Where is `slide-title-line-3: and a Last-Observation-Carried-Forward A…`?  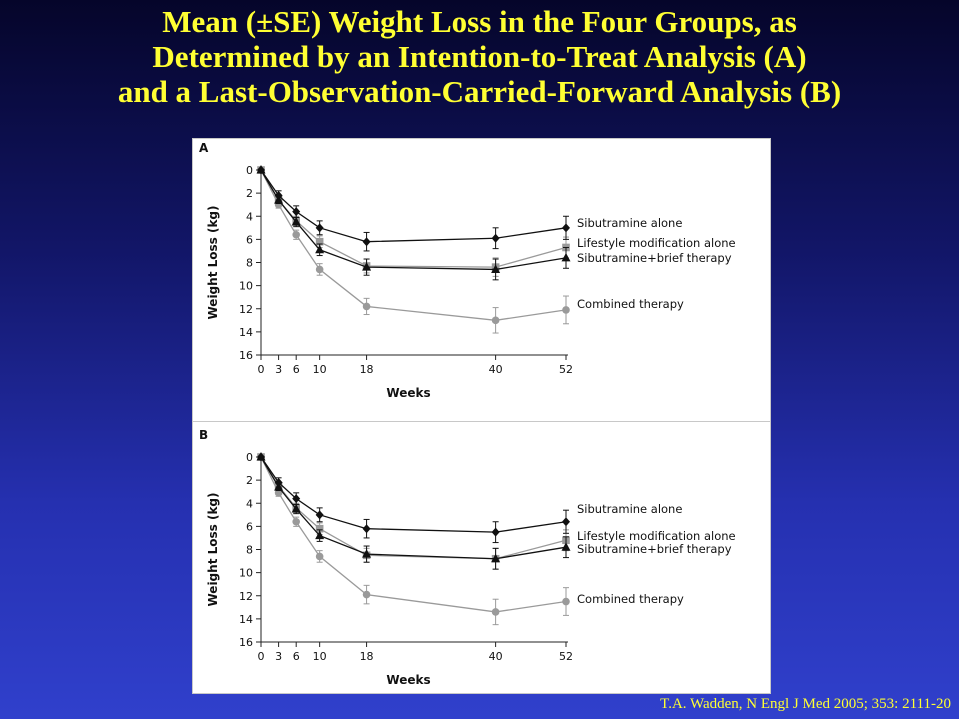
slide-title-line-3: and a Last-Observation-Carried-Forward A… is located at coordinates (479, 91).